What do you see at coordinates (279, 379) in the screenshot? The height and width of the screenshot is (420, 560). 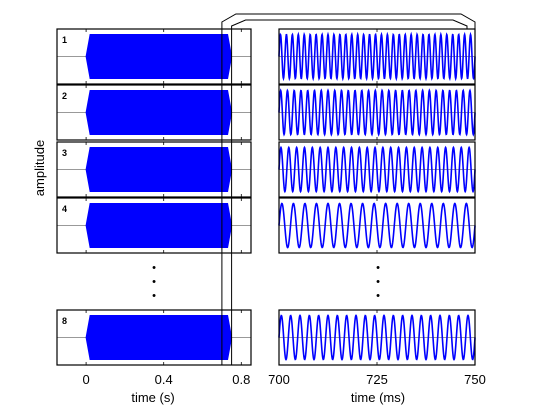 I see `x-tick-label: 700` at bounding box center [279, 379].